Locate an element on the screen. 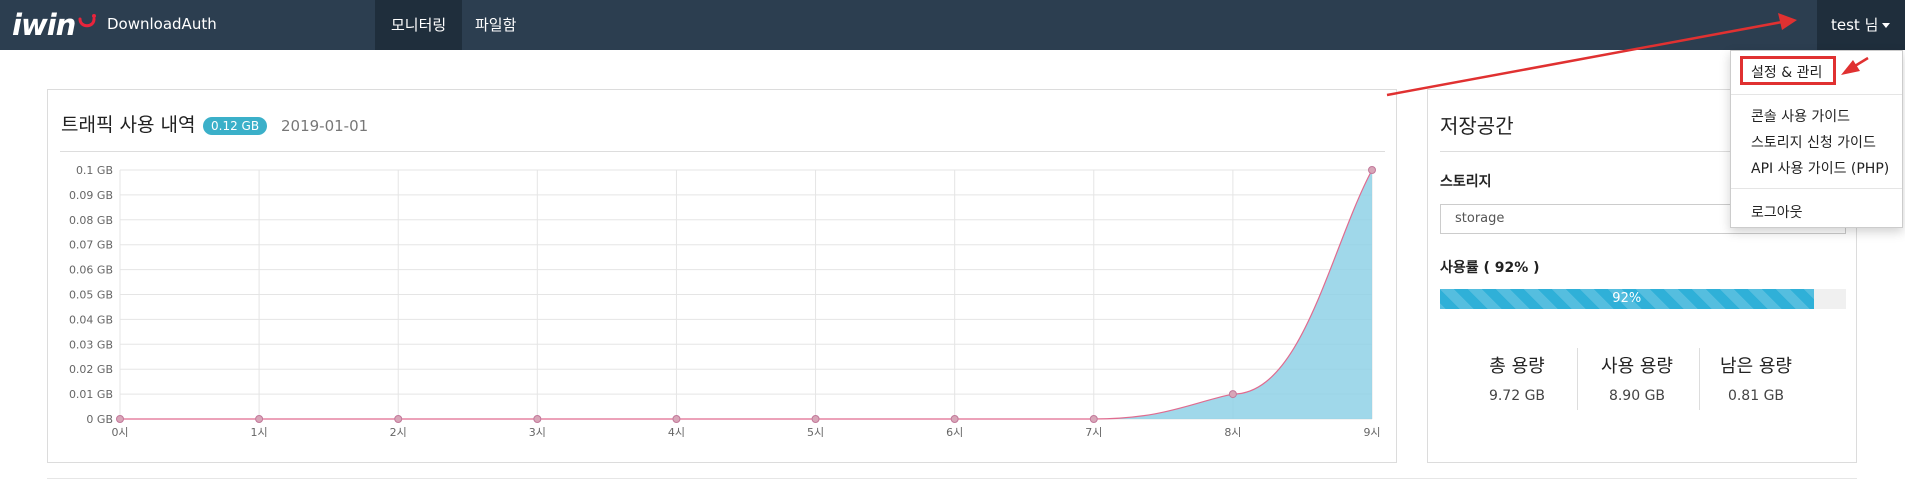  y-tick-label: 0 GB is located at coordinates (99, 419).